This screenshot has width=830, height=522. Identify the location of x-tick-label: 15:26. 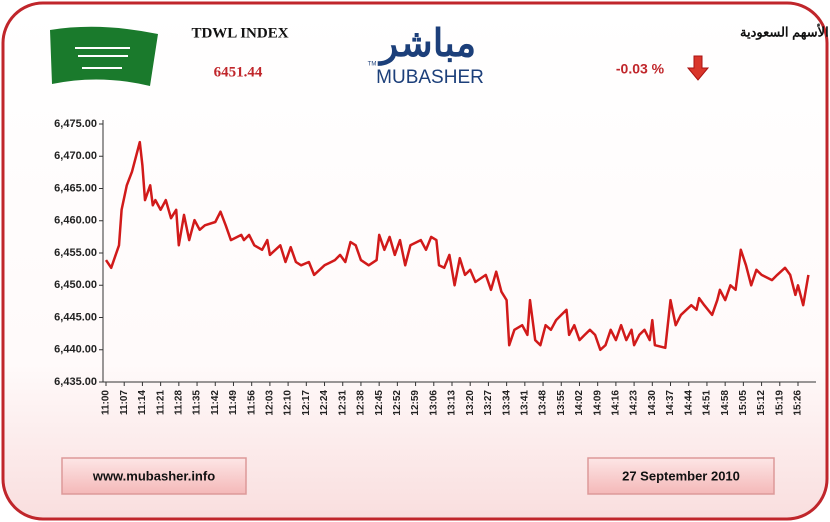
(798, 403).